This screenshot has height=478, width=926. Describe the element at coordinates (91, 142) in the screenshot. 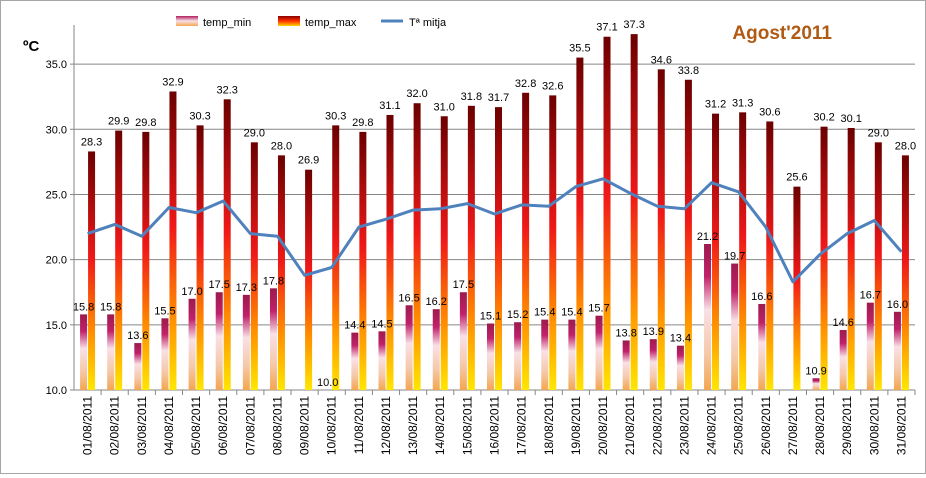

I see `data-label-temp-max: 28.3` at that location.